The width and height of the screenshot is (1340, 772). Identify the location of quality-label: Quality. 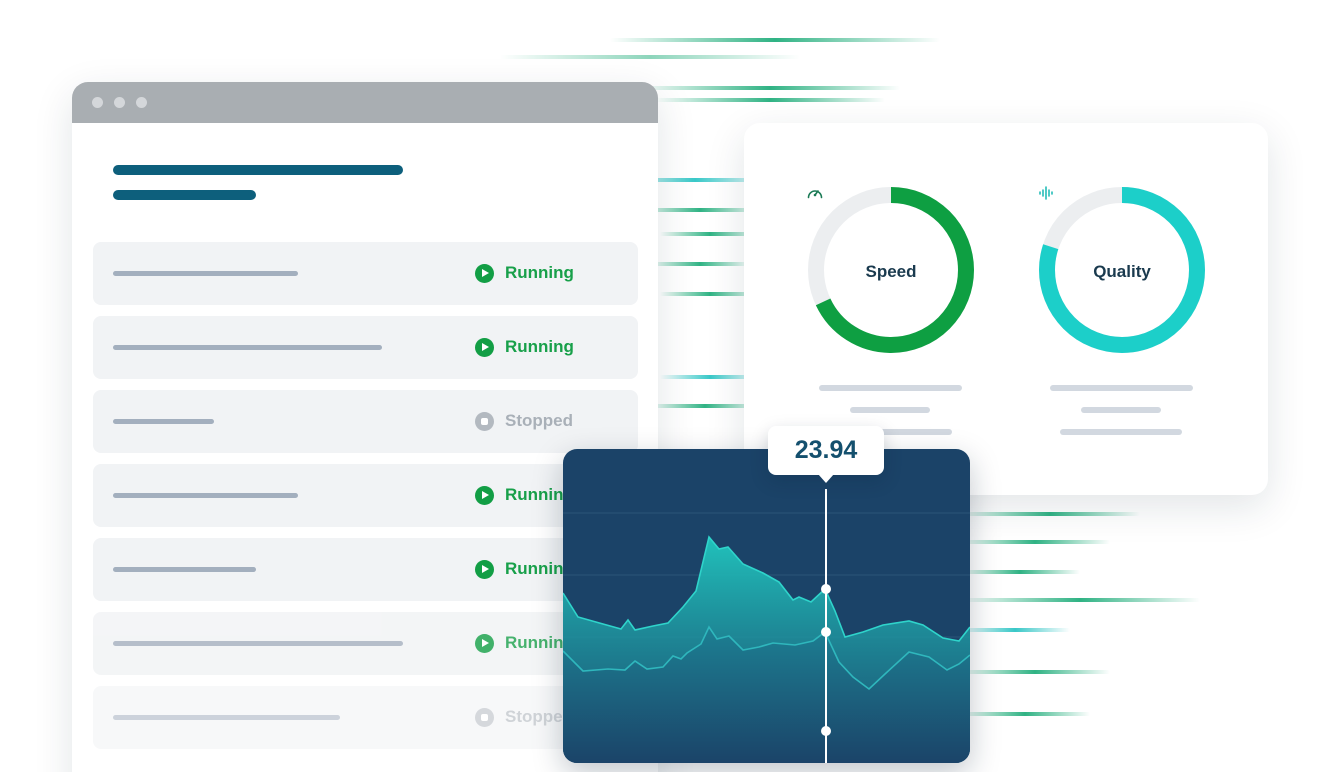
(1122, 271).